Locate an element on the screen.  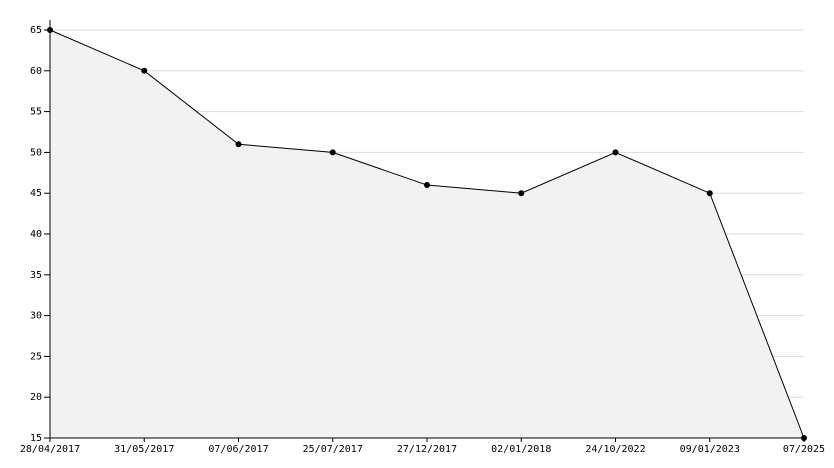
x-tick-label: 02/01/2018 is located at coordinates (521, 449).